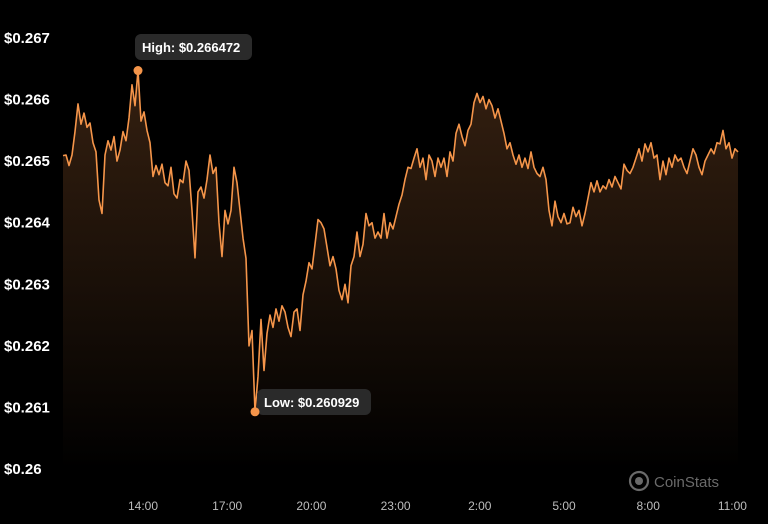 The width and height of the screenshot is (768, 524). I want to click on watermark-text: CoinStats, so click(686, 482).